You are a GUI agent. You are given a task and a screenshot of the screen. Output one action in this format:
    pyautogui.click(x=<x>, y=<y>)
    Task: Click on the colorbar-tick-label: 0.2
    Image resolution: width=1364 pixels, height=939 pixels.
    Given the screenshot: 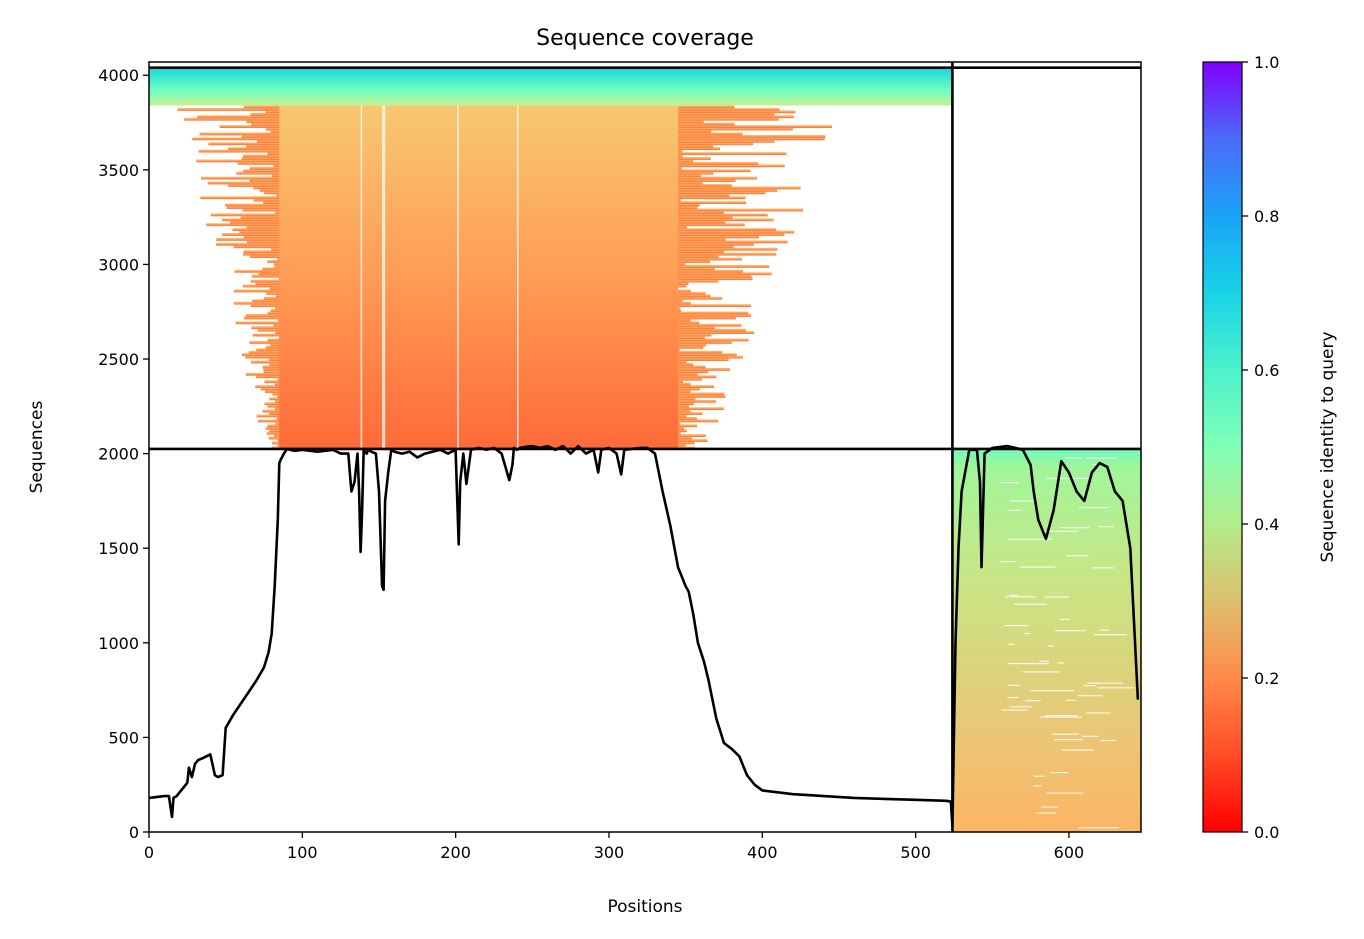 What is the action you would take?
    pyautogui.click(x=1266, y=678)
    